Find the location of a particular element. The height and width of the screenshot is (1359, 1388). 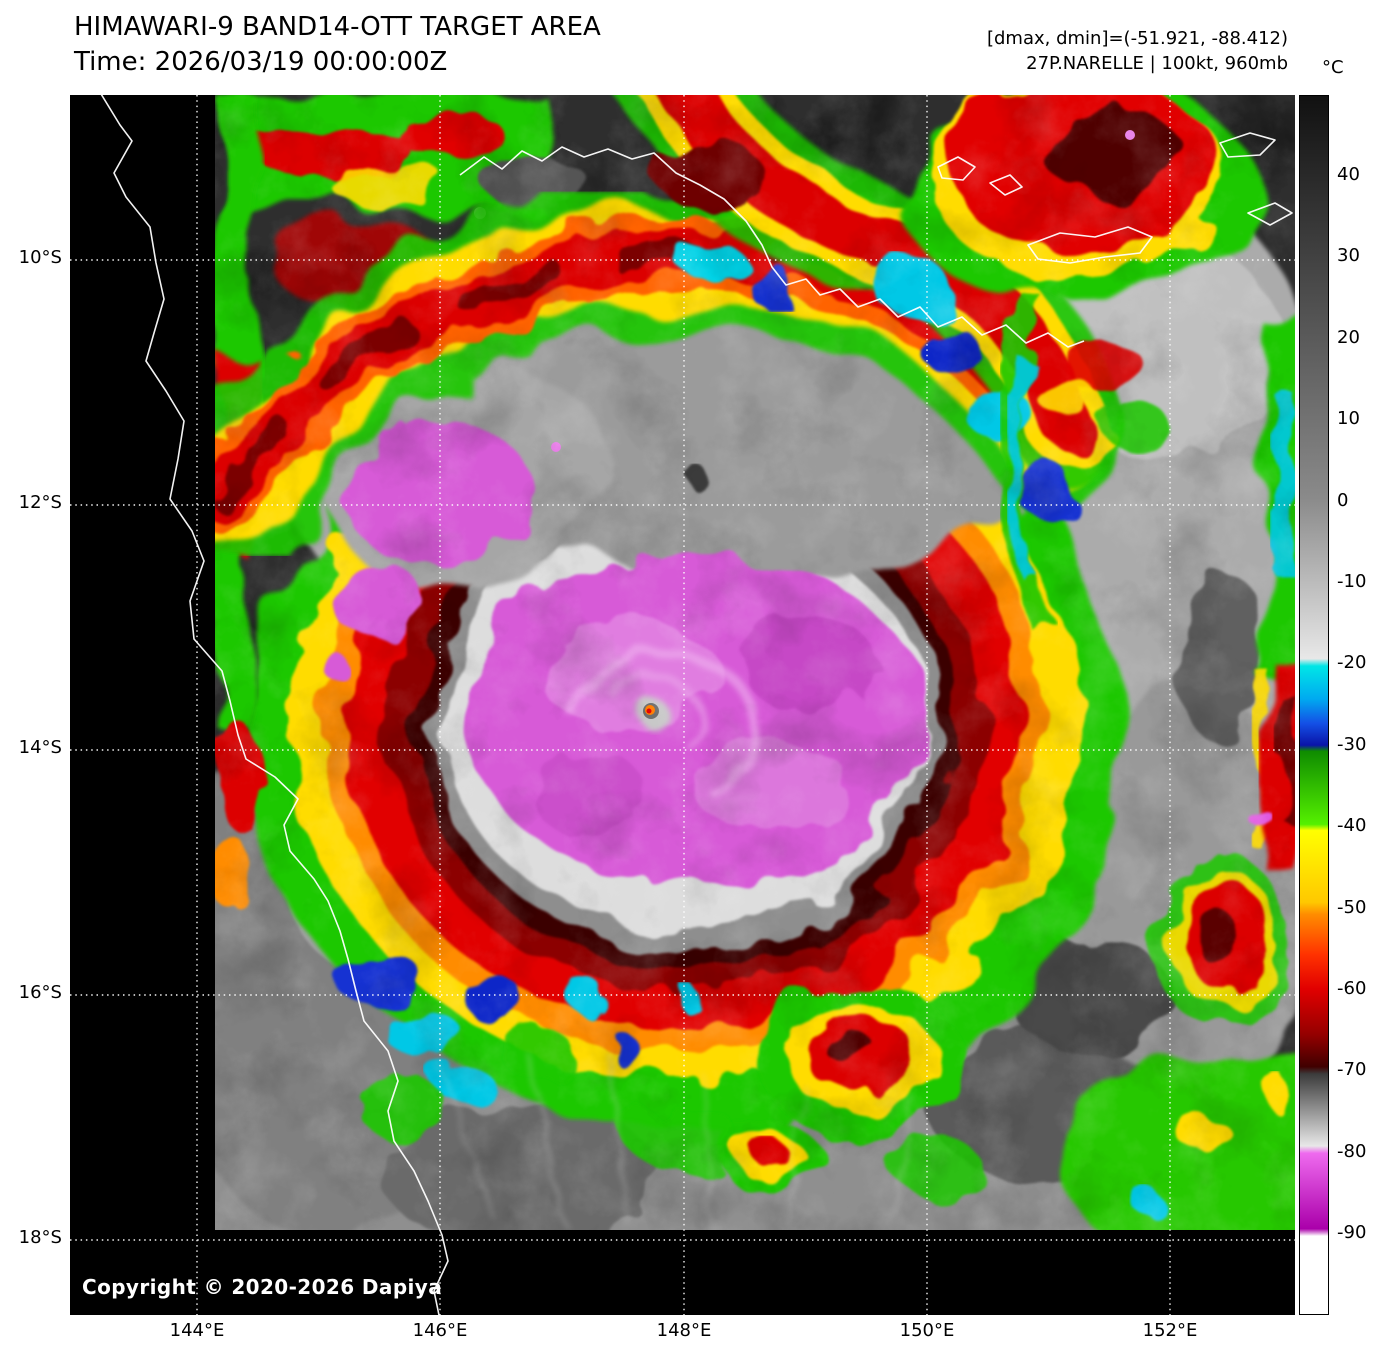

colorbar-unit-label: °C is located at coordinates (1333, 67).